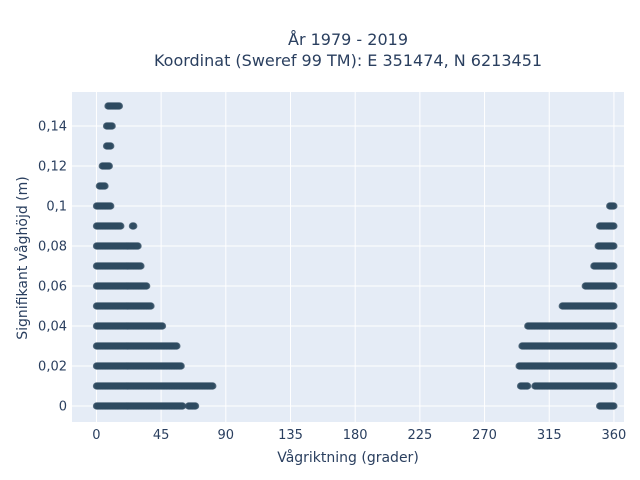 The height and width of the screenshot is (480, 640). Describe the element at coordinates (52, 327) in the screenshot. I see `y-tick-label: 0,04` at that location.